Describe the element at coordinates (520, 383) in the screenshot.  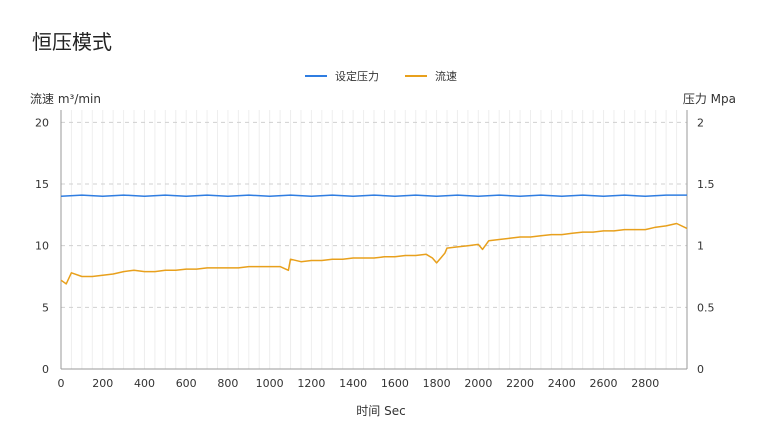
I see `x-tick-label: 2200` at that location.